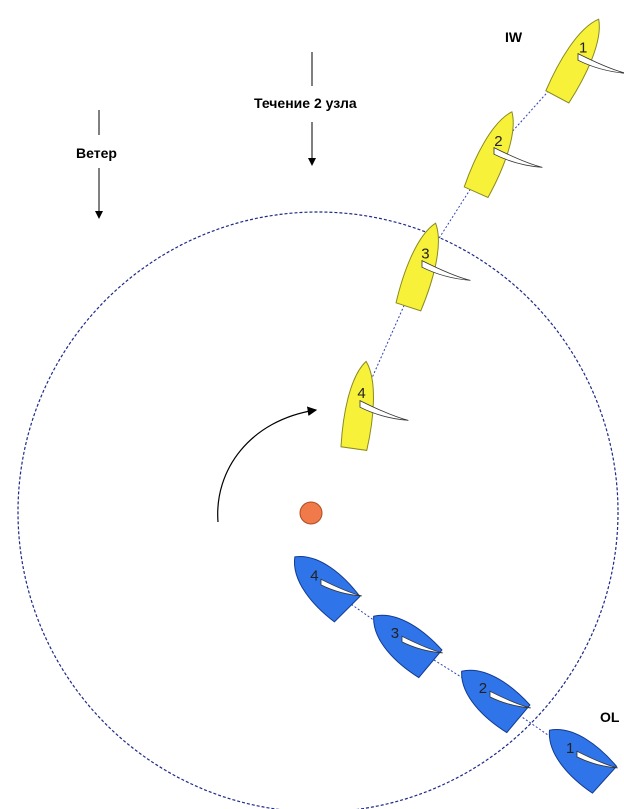 This screenshot has height=809, width=624. What do you see at coordinates (96, 153) in the screenshot?
I see `wind-label: Ветер` at bounding box center [96, 153].